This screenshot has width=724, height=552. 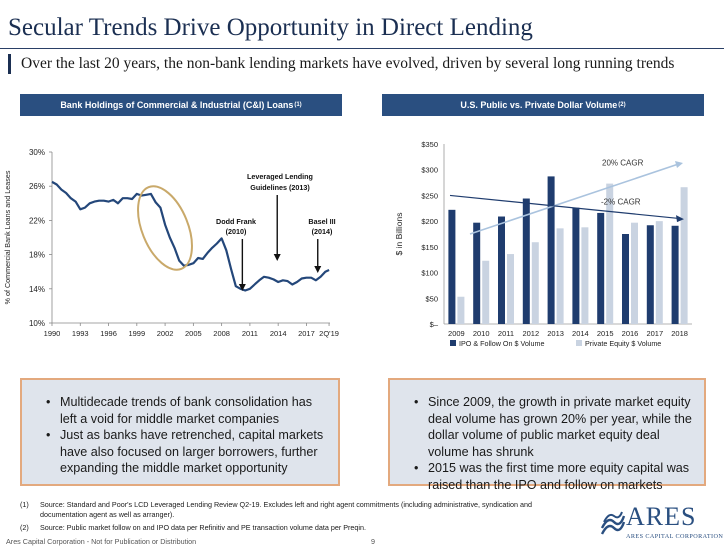 I want to click on trend-label-private: 20% CAGR, so click(x=623, y=163).